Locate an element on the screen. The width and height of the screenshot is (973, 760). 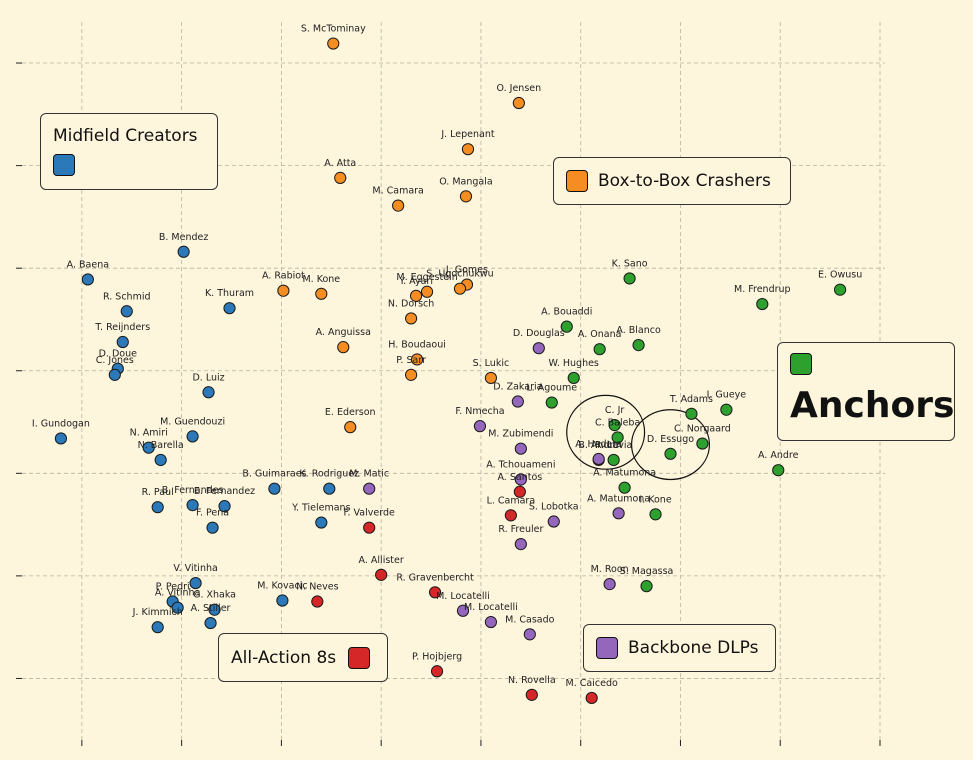
point-label: E. Ederson is located at coordinates (350, 412).